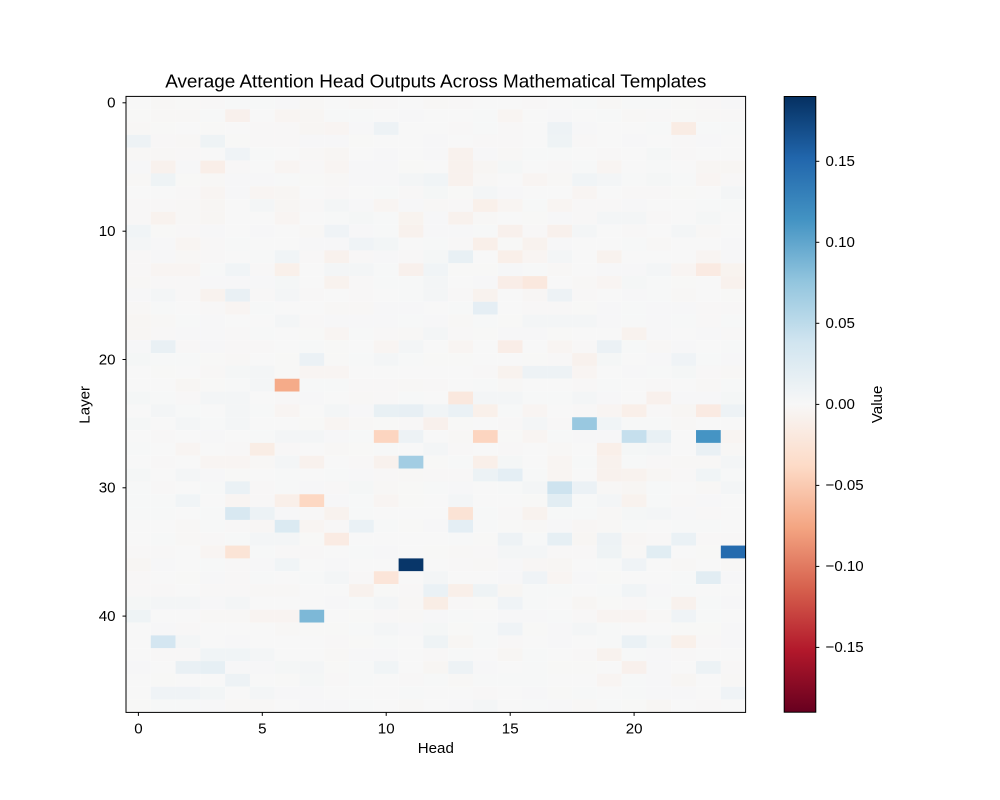 This screenshot has height=800, width=1000. Describe the element at coordinates (845, 566) in the screenshot. I see `svg-text: −0.10` at that location.